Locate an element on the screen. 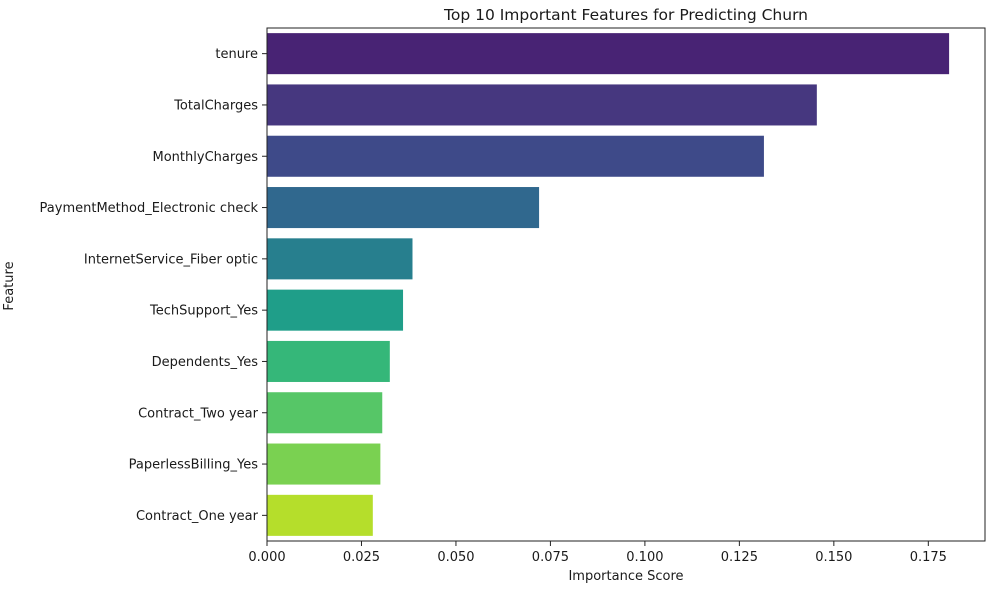 Image resolution: width=986 pixels, height=597 pixels. y-tick-label: TotalCharges is located at coordinates (215, 105).